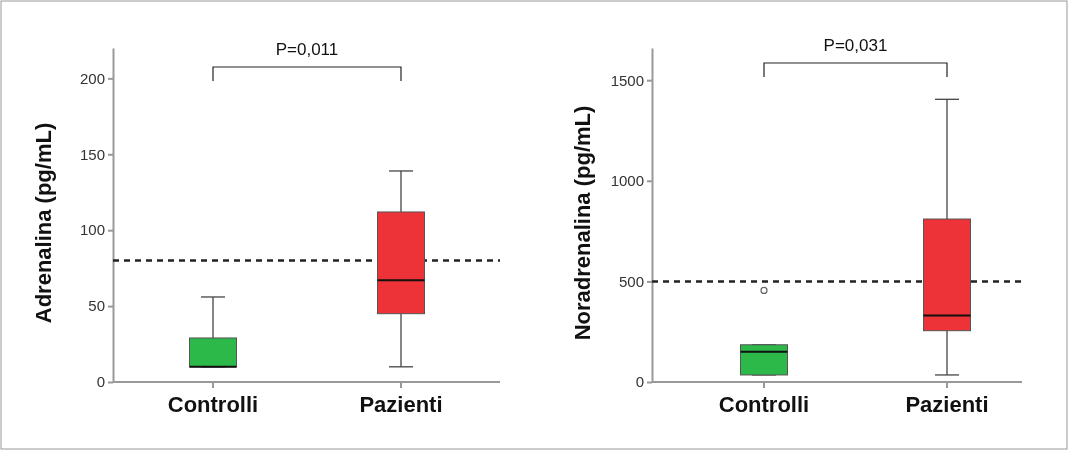 The height and width of the screenshot is (452, 1070). What do you see at coordinates (855, 45) in the screenshot?
I see `annotation: P=0,031` at bounding box center [855, 45].